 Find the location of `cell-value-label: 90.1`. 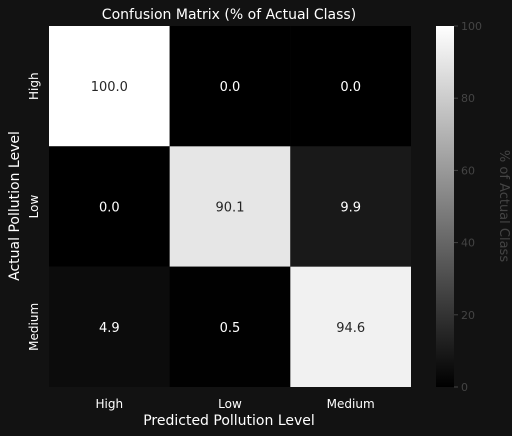

cell-value-label: 90.1 is located at coordinates (230, 208).